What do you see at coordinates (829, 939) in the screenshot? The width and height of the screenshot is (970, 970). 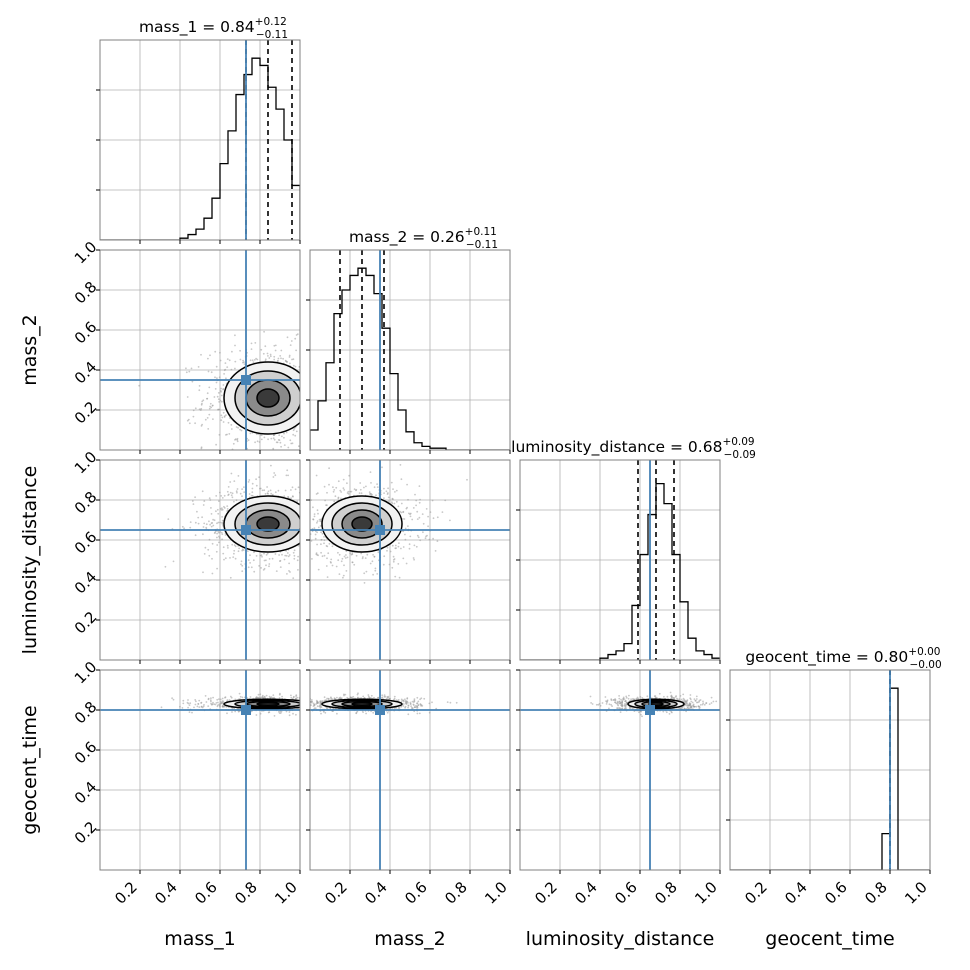 I see `x-axis-label: geocent_time` at bounding box center [829, 939].